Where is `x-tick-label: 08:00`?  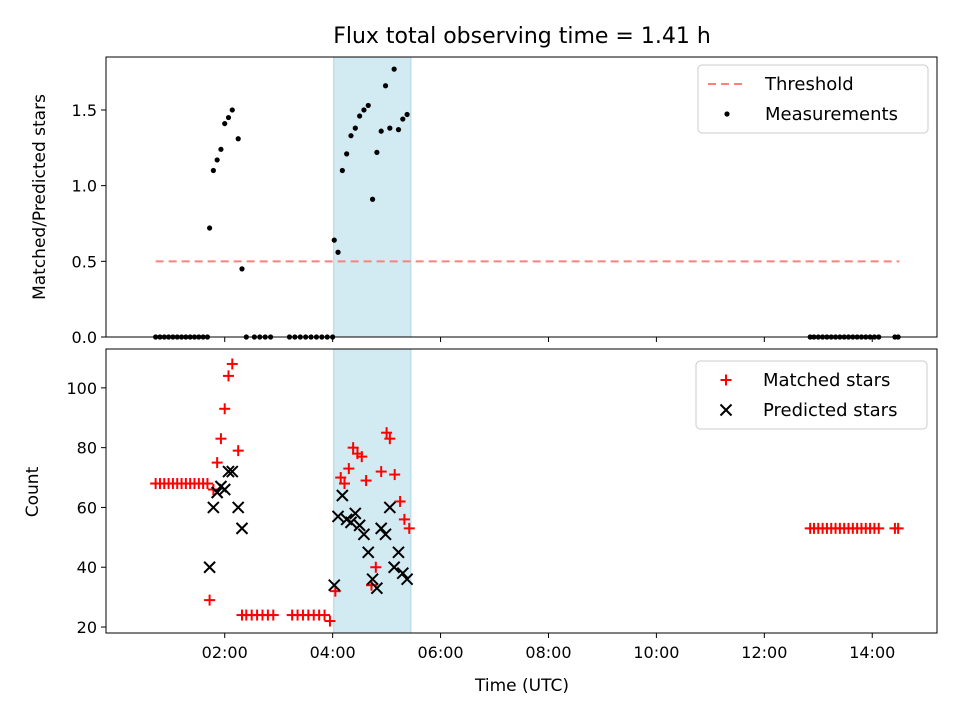 x-tick-label: 08:00 is located at coordinates (548, 652).